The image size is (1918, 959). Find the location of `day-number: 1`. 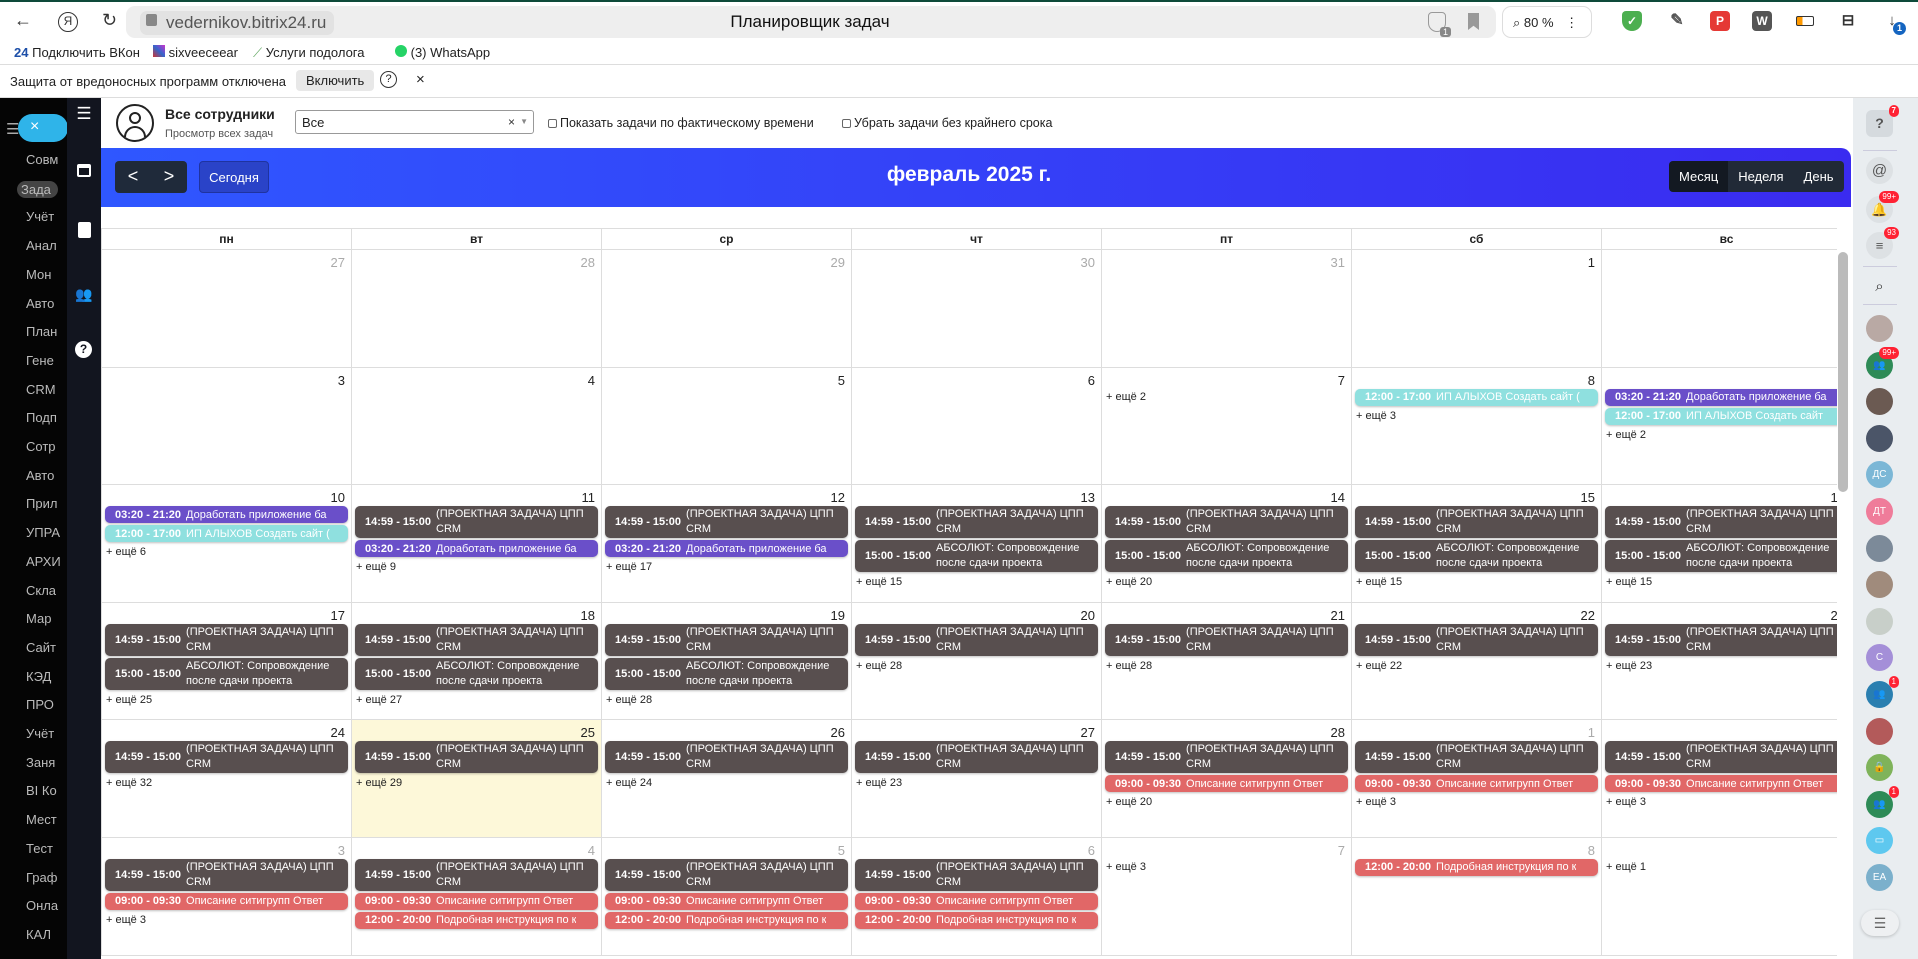

day-number: 1 is located at coordinates (1591, 262).